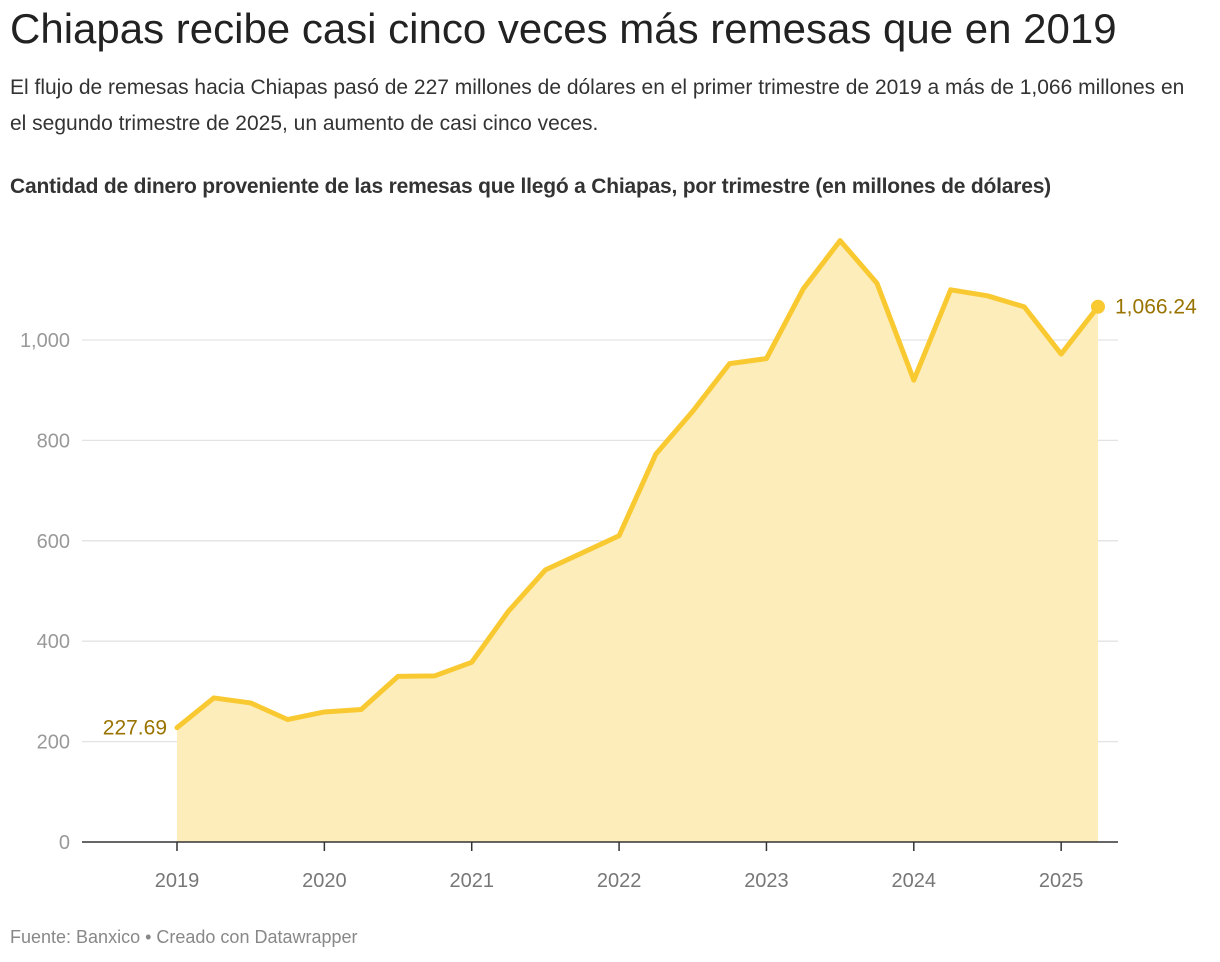 The width and height of the screenshot is (1220, 962). What do you see at coordinates (1061, 881) in the screenshot?
I see `x-tick-label: 2025` at bounding box center [1061, 881].